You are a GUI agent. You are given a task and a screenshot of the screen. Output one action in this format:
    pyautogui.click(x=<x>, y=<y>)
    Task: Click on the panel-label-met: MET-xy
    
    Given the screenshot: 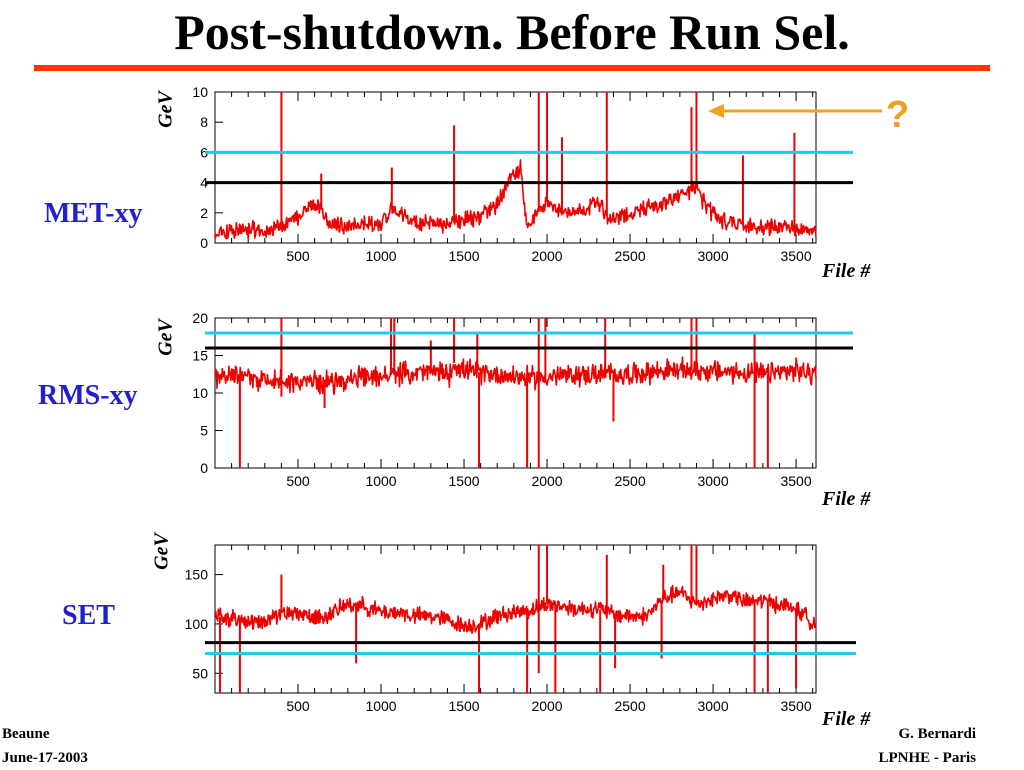 What is the action you would take?
    pyautogui.click(x=93, y=213)
    